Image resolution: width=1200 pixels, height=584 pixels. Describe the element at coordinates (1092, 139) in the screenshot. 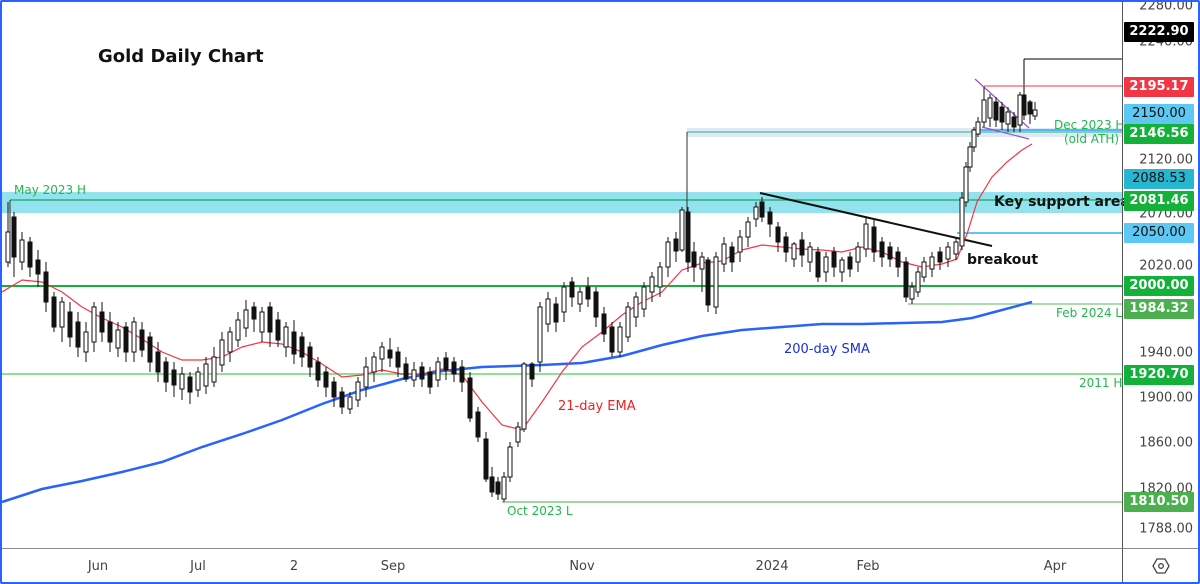

I see `old-ath-label: (old ATH)` at that location.